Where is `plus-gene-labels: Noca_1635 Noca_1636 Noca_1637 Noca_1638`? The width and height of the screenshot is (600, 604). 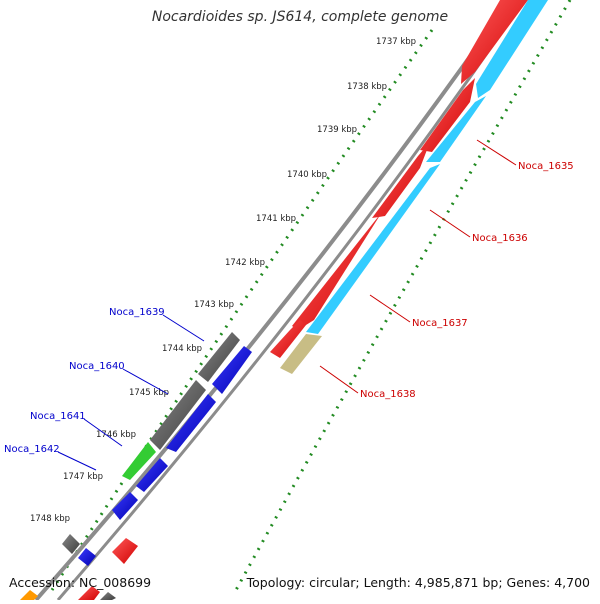
plus-gene-labels: Noca_1635 Noca_1636 Noca_1637 Noca_1638 is located at coordinates (467, 280).